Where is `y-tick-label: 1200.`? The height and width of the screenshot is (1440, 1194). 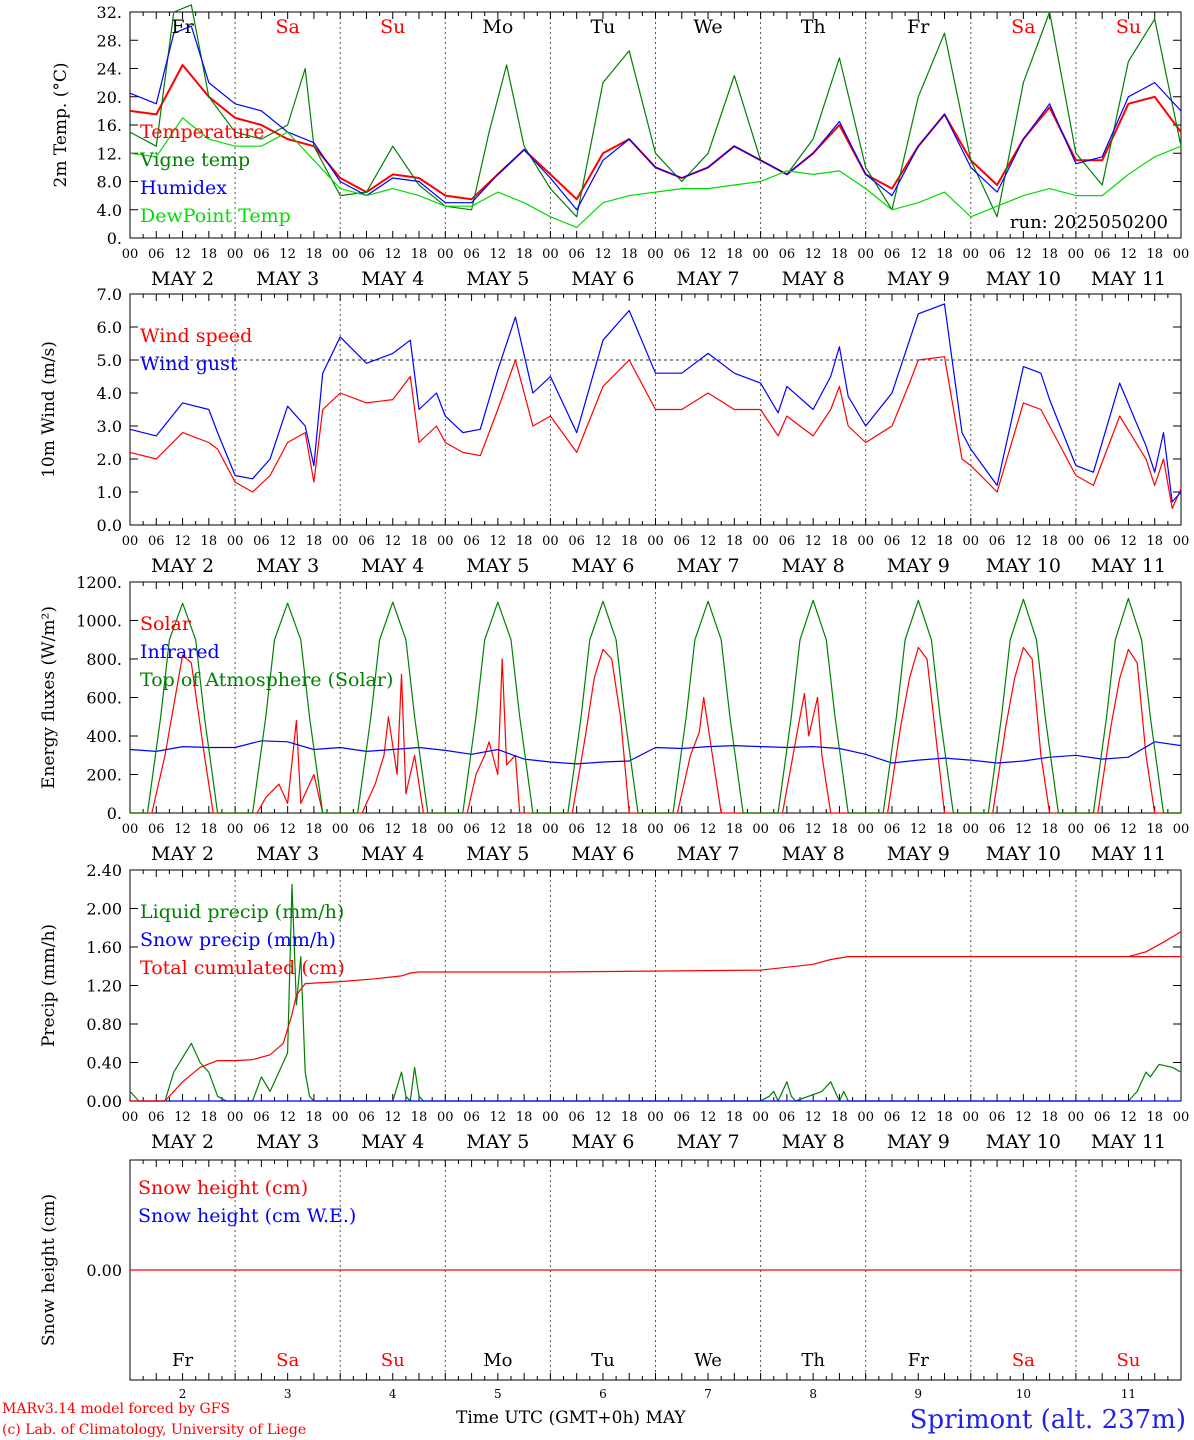 y-tick-label: 1200. is located at coordinates (99, 582).